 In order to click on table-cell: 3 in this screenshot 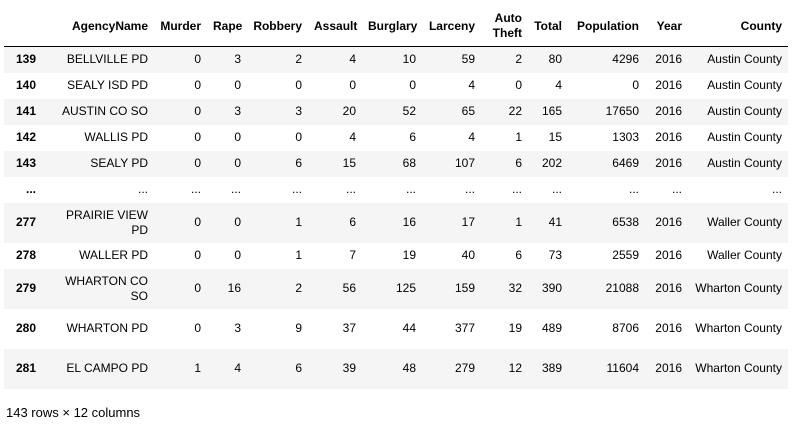, I will do `click(298, 111)`.